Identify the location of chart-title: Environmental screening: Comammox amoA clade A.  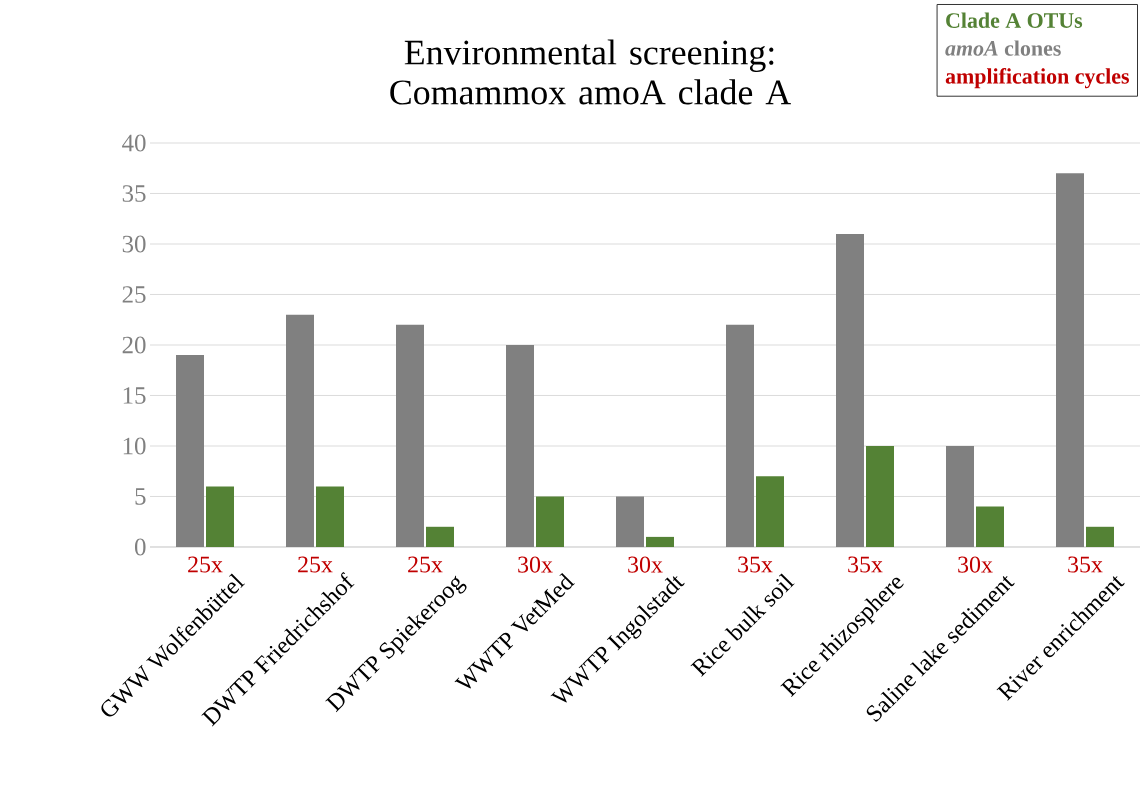
(590, 72).